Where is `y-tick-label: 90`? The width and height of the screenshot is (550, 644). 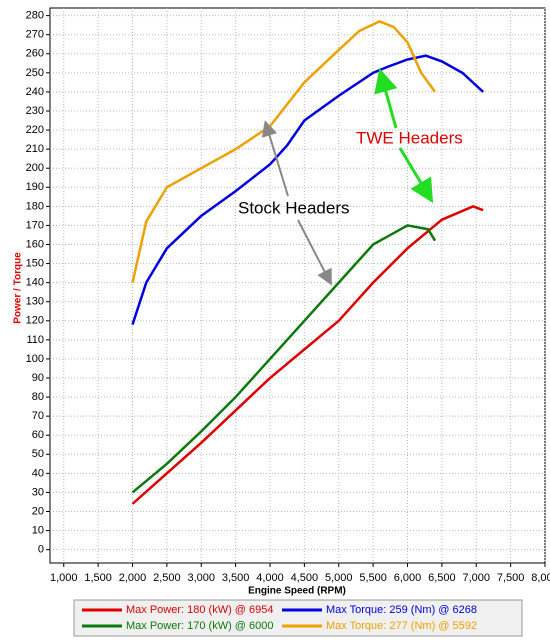 y-tick-label: 90 is located at coordinates (38, 378).